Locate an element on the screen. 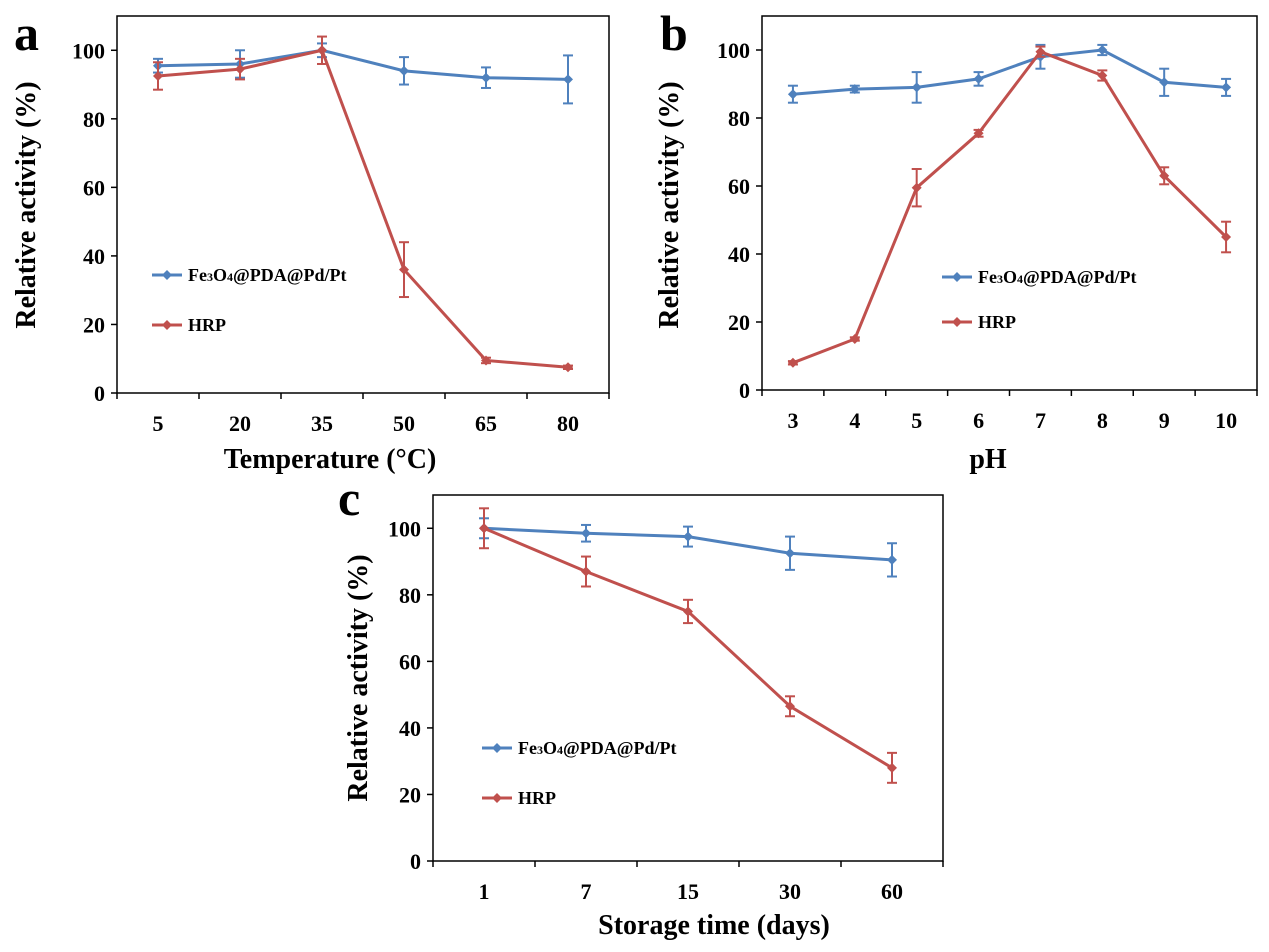 The image size is (1269, 952). x-tick-label: 15 is located at coordinates (688, 891).